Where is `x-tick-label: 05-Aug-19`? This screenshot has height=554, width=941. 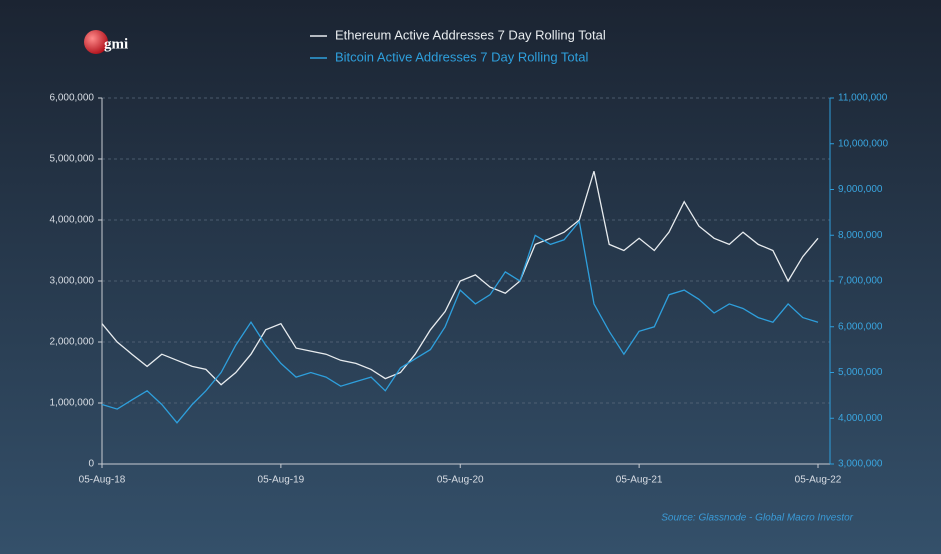
x-tick-label: 05-Aug-19 is located at coordinates (281, 480).